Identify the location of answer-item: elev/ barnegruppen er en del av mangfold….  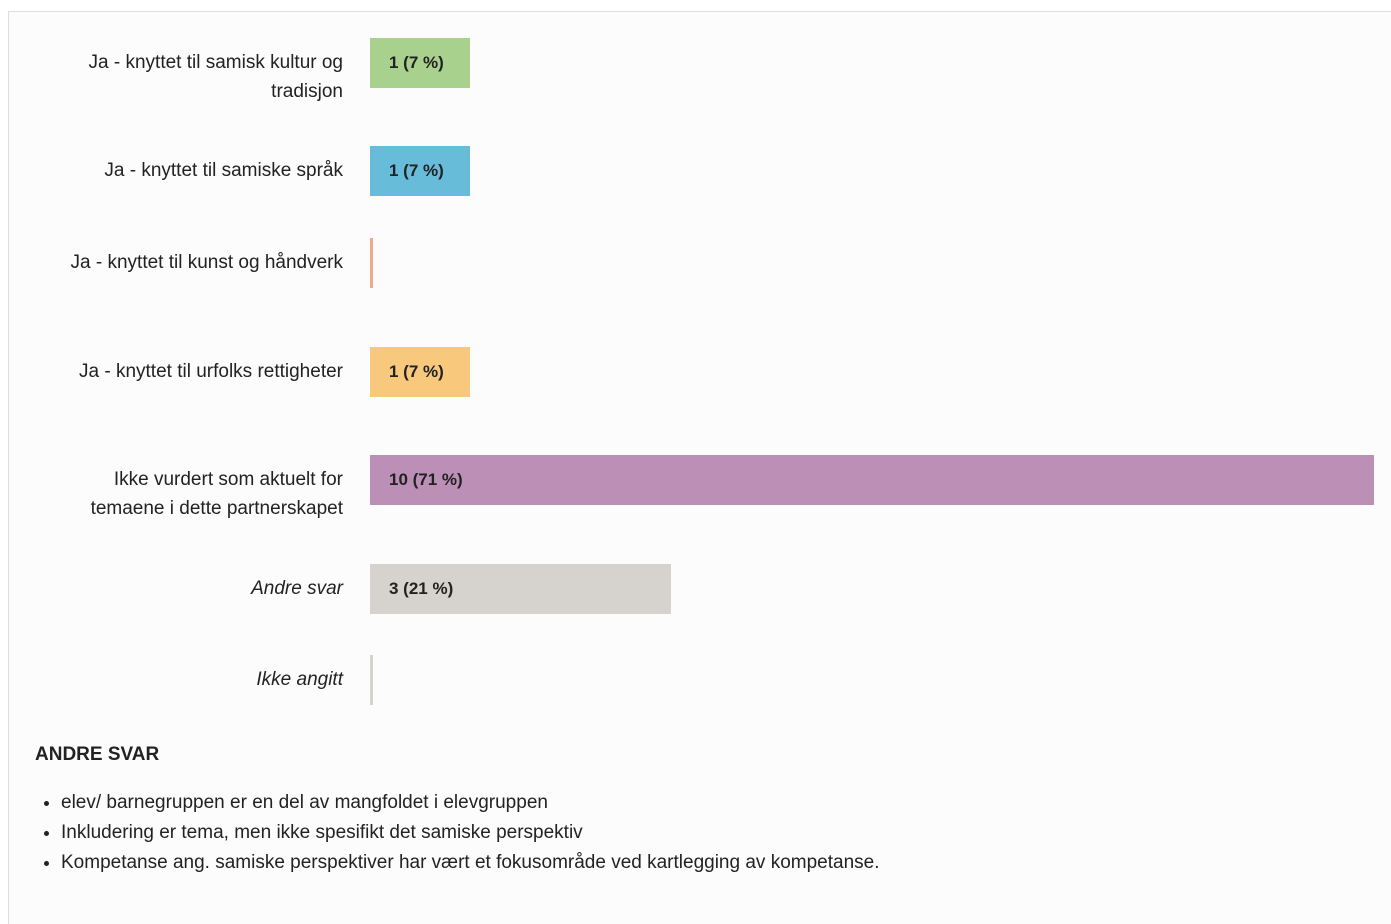
(470, 803).